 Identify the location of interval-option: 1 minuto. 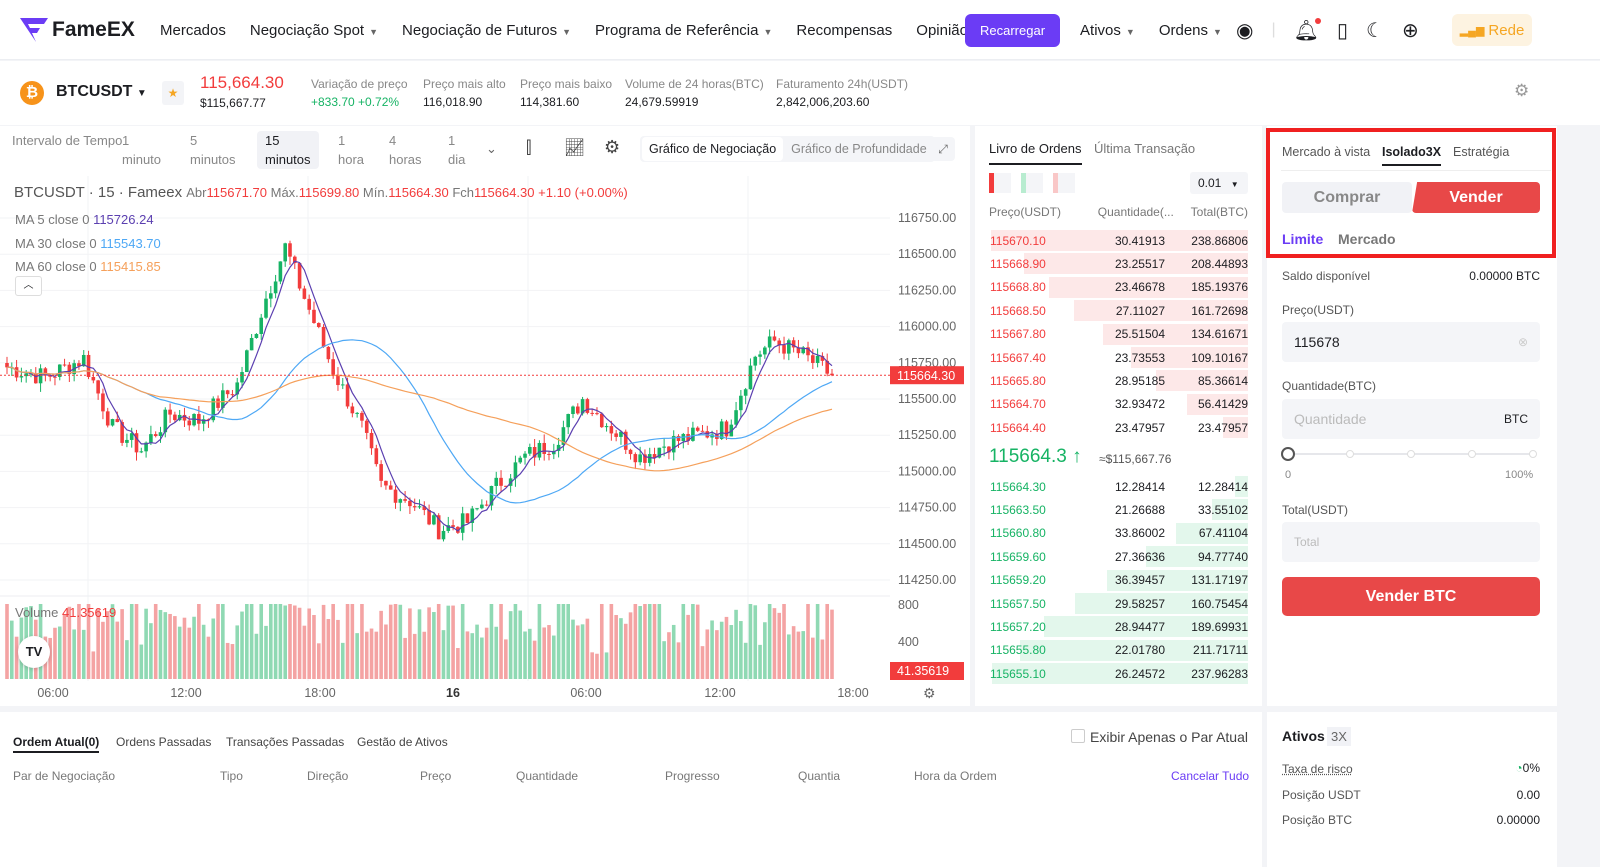
(141, 150).